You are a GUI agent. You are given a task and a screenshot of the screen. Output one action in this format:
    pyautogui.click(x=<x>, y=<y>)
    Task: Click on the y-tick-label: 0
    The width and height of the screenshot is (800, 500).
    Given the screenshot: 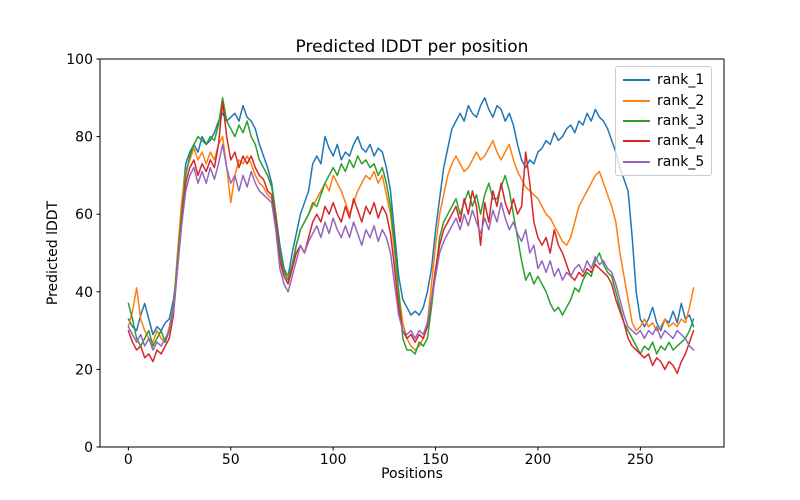 What is the action you would take?
    pyautogui.click(x=88, y=448)
    